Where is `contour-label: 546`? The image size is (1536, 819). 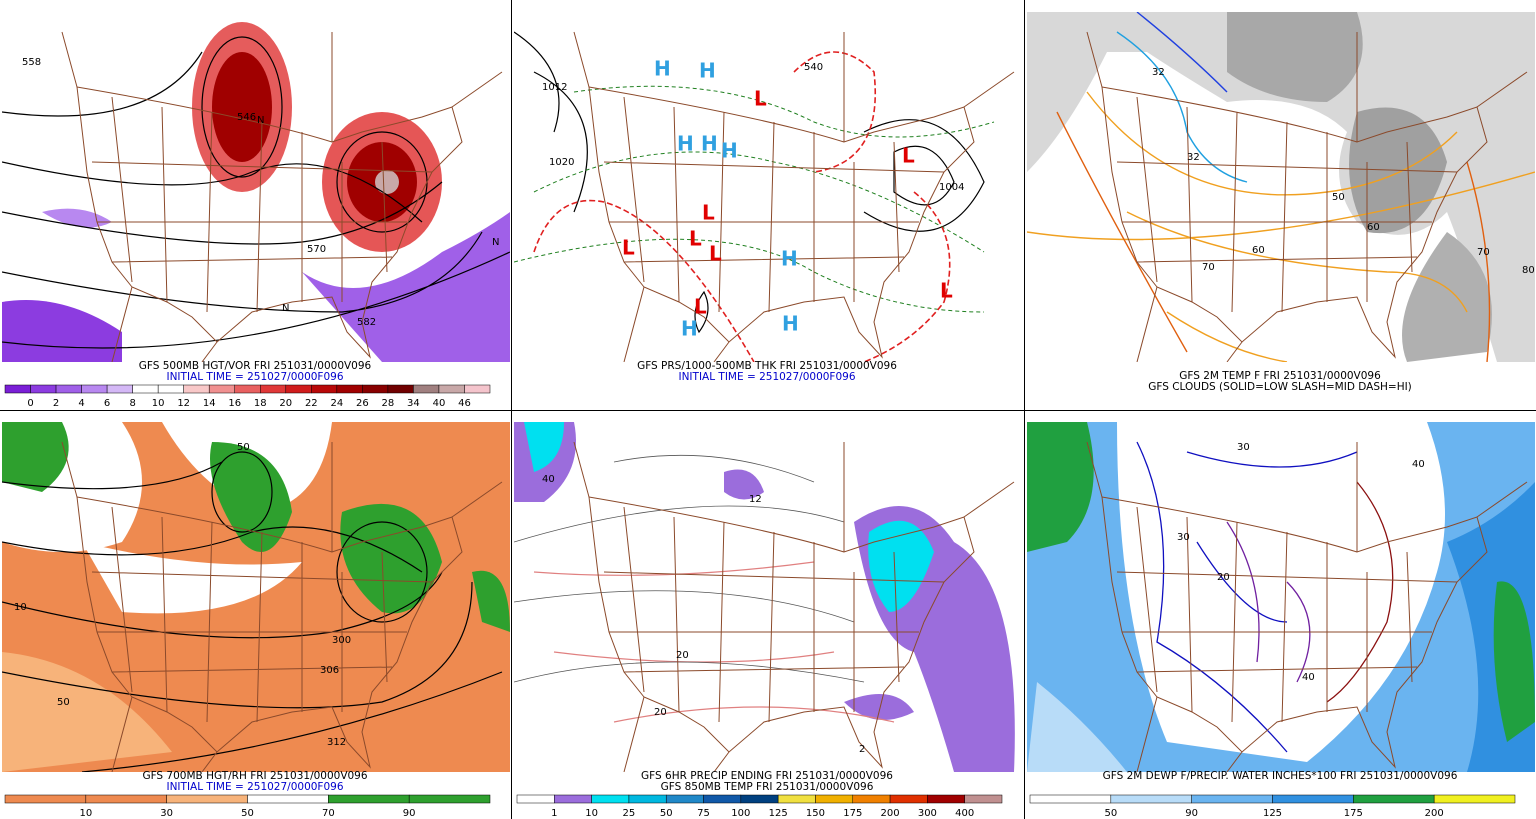
contour-label: 546 is located at coordinates (246, 117).